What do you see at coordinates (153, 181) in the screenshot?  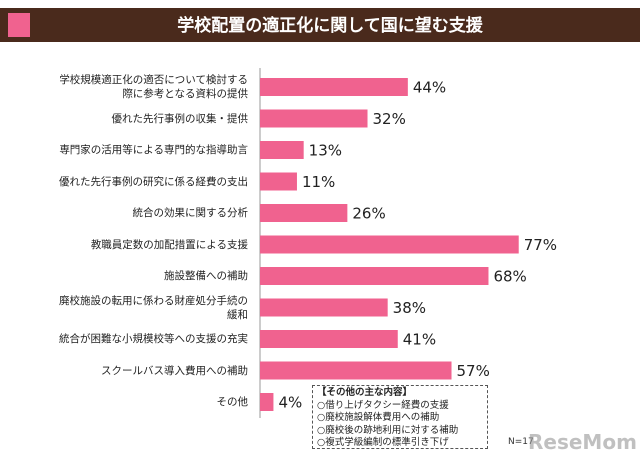 I see `category-label: 優れた先行事例の研究に係る経費の支出` at bounding box center [153, 181].